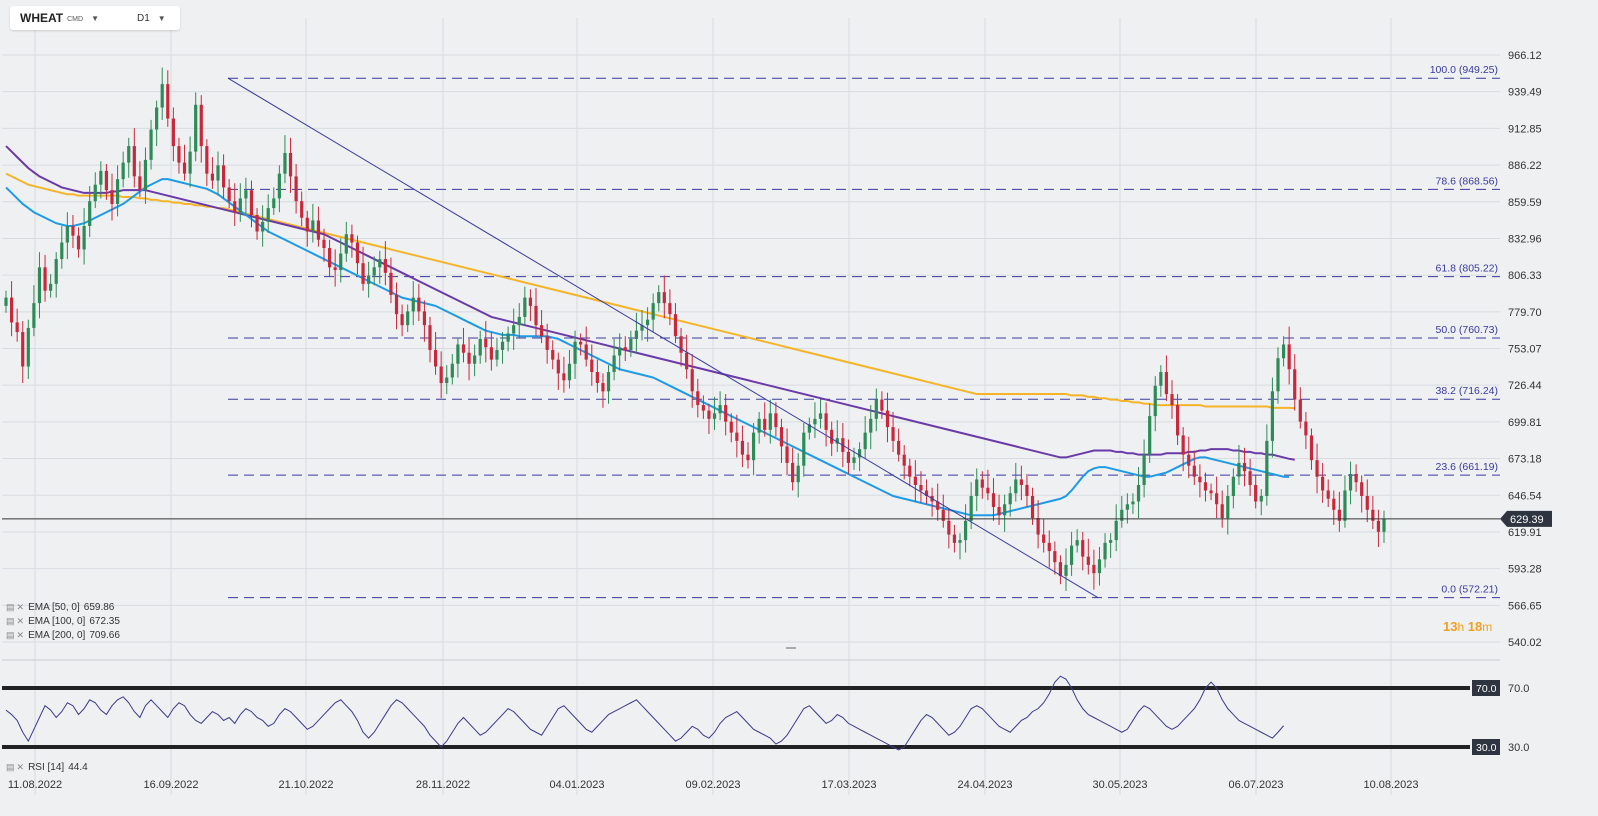 The image size is (1598, 816). What do you see at coordinates (1464, 70) in the screenshot?
I see `fib-level-label: 100.0 (949.25)` at bounding box center [1464, 70].